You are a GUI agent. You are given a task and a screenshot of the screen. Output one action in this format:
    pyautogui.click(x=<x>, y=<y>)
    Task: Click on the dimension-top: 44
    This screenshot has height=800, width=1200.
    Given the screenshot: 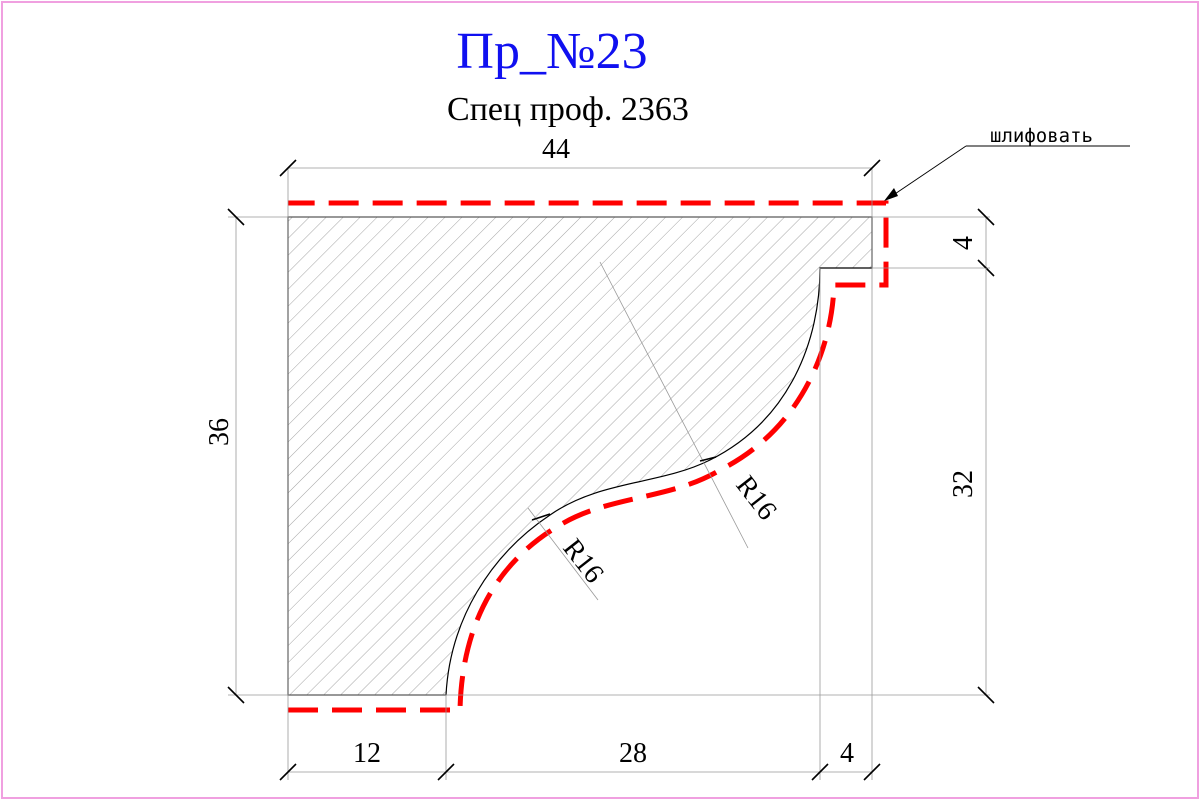 What is the action you would take?
    pyautogui.click(x=580, y=155)
    